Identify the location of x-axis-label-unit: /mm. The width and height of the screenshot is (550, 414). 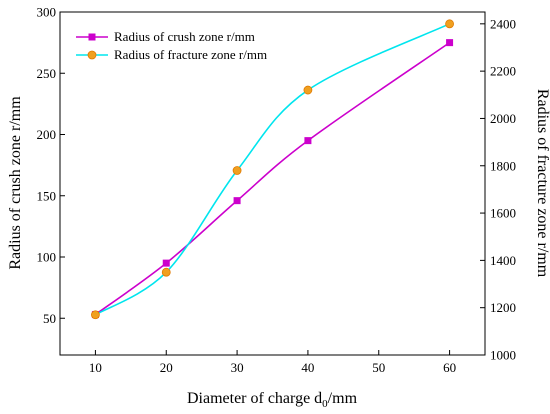
(343, 398).